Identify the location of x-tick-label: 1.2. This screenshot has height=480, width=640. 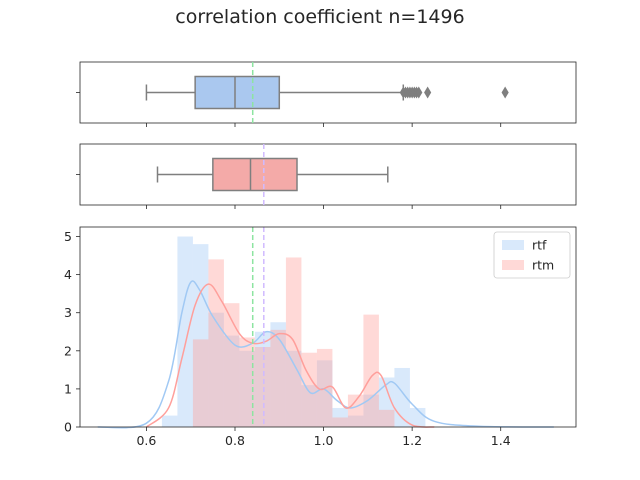
(412, 440).